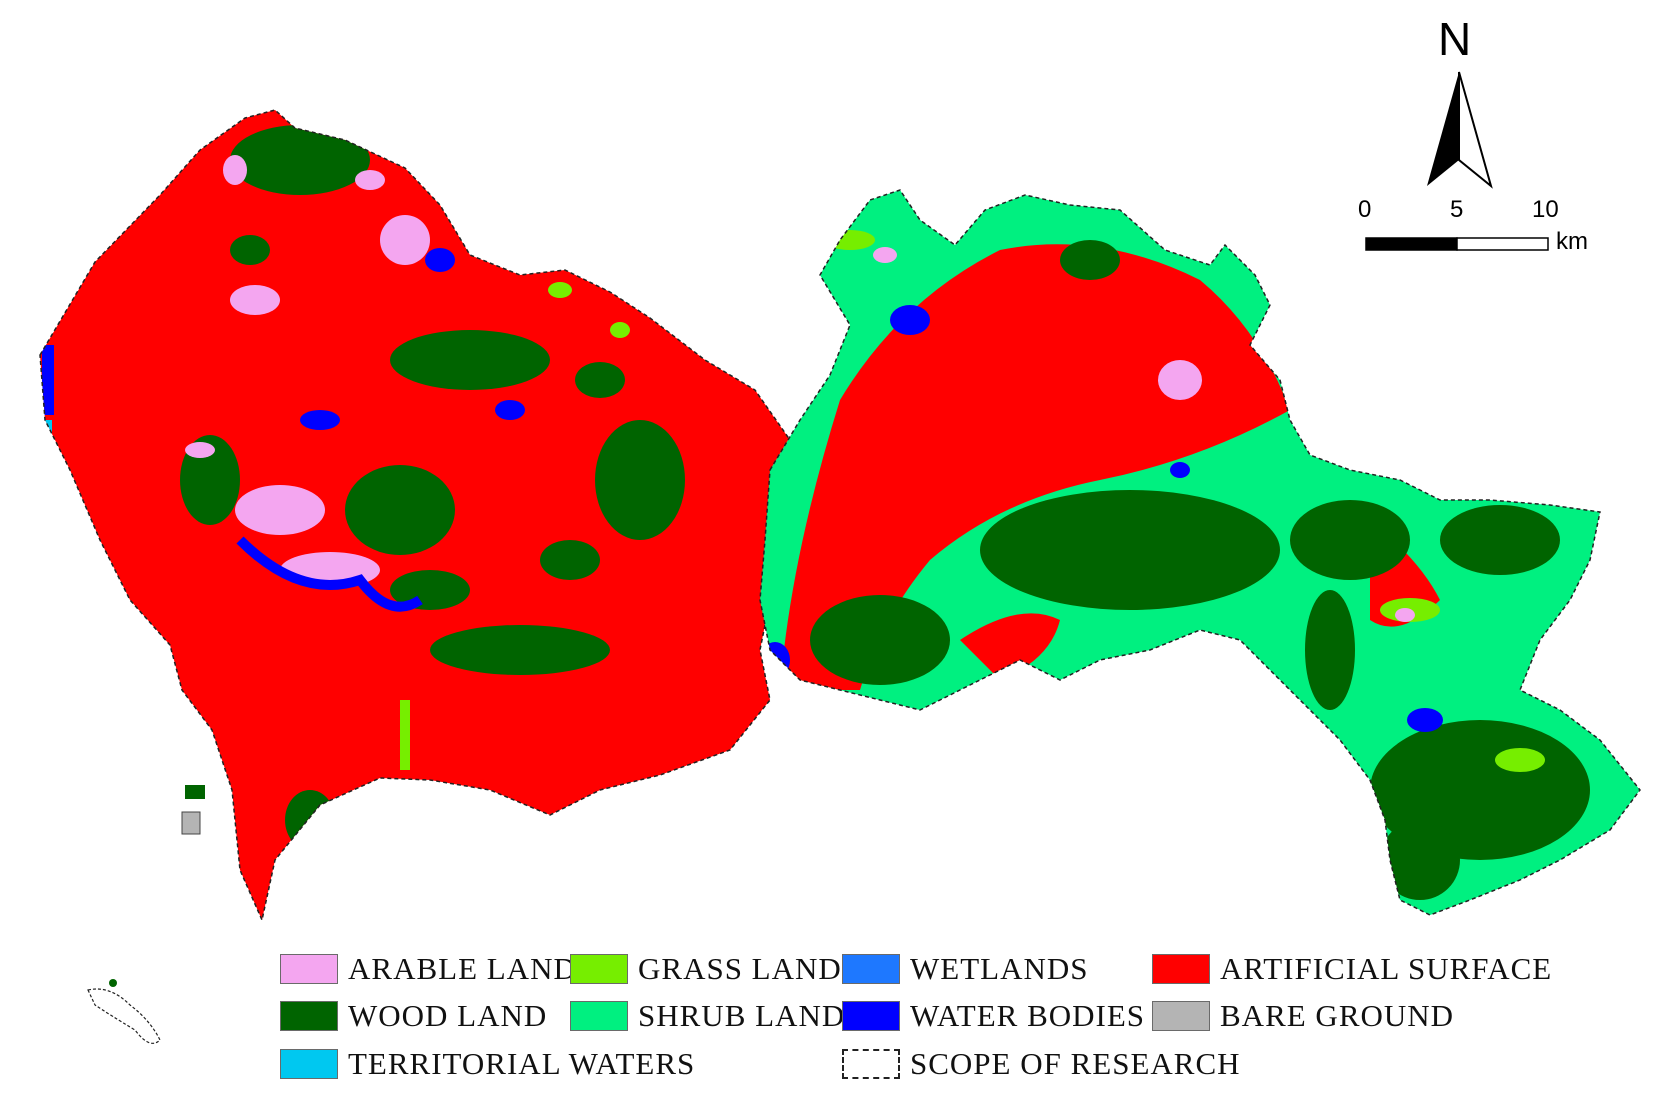 The width and height of the screenshot is (1669, 1109). What do you see at coordinates (1365, 209) in the screenshot?
I see `scale-tick-0: 0` at bounding box center [1365, 209].